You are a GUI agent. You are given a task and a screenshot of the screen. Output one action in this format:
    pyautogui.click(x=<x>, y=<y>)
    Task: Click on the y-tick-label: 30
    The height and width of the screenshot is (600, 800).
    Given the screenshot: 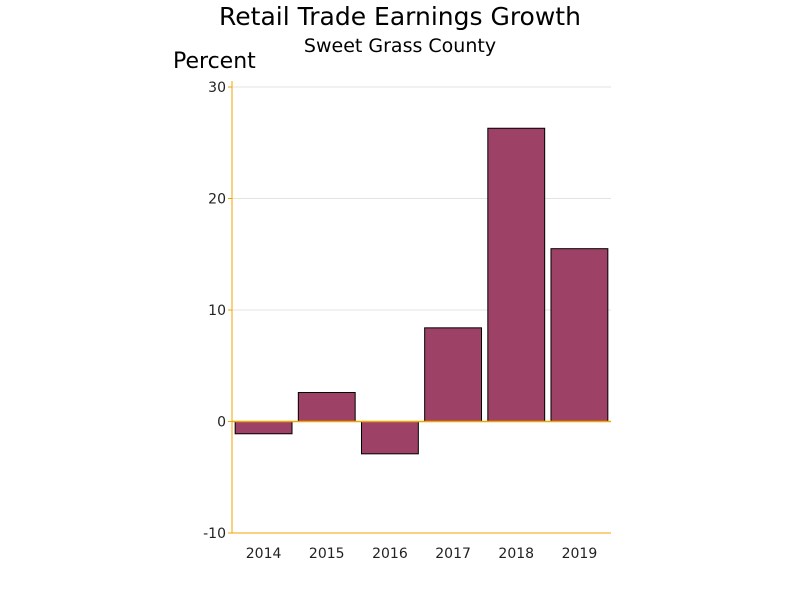 What is the action you would take?
    pyautogui.click(x=217, y=88)
    